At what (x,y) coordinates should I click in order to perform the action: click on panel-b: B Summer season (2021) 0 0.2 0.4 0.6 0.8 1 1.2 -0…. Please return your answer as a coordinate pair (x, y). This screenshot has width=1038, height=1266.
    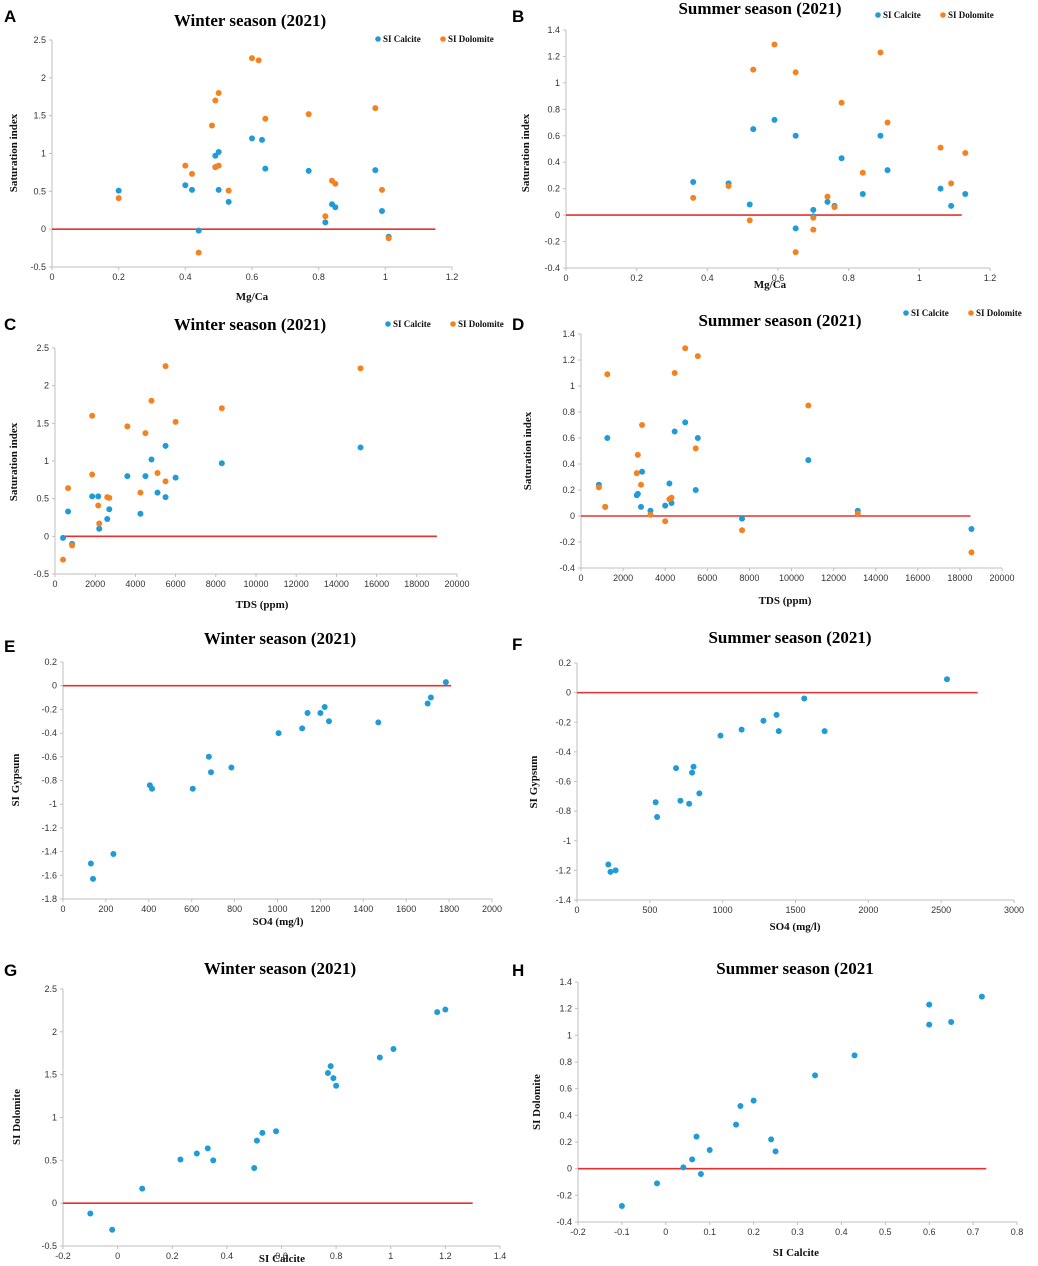
    Looking at the image, I should click on (754, 145).